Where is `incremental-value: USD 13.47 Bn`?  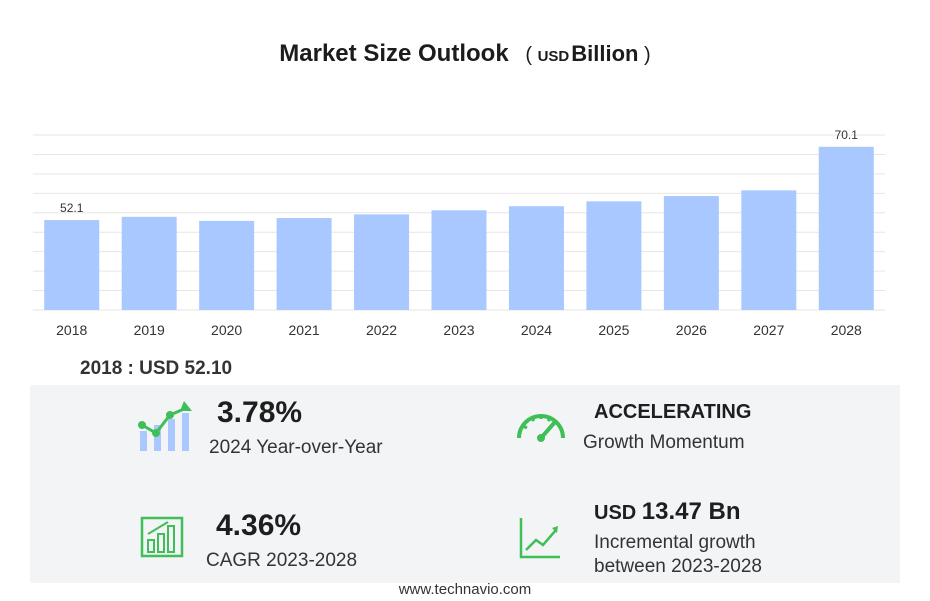
incremental-value: USD 13.47 Bn is located at coordinates (667, 512).